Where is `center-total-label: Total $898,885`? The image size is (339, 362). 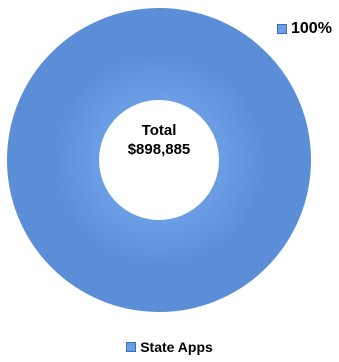 center-total-label: Total $898,885 is located at coordinates (159, 140).